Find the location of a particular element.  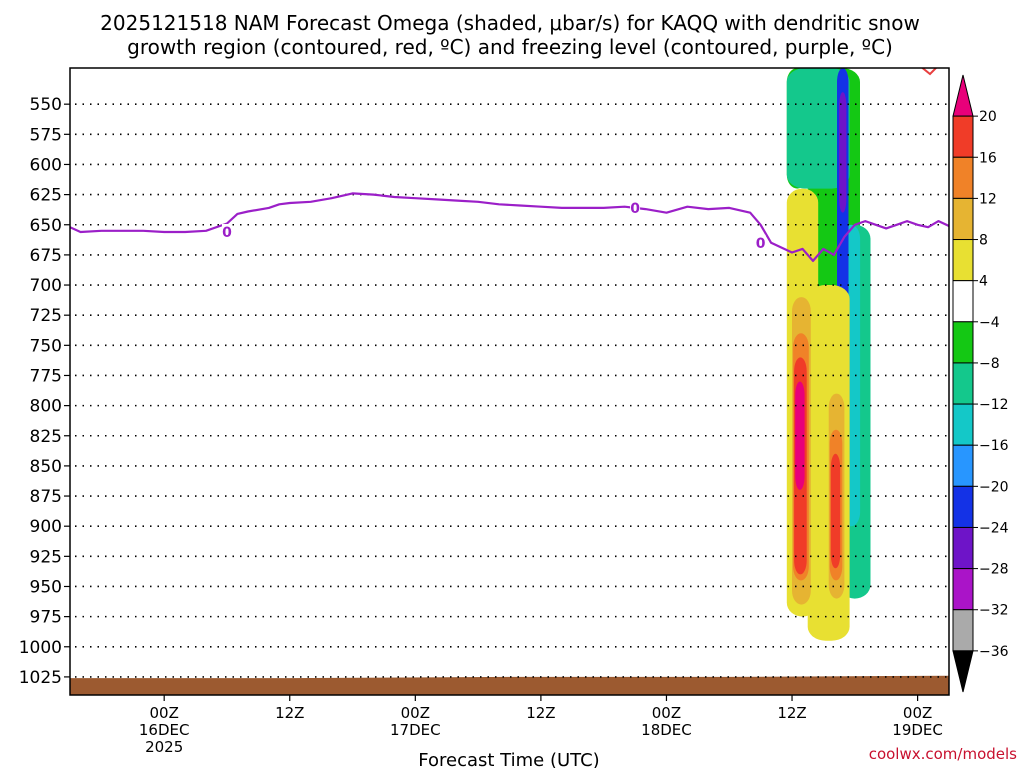

y-tick-label: 650 is located at coordinates (46, 226).